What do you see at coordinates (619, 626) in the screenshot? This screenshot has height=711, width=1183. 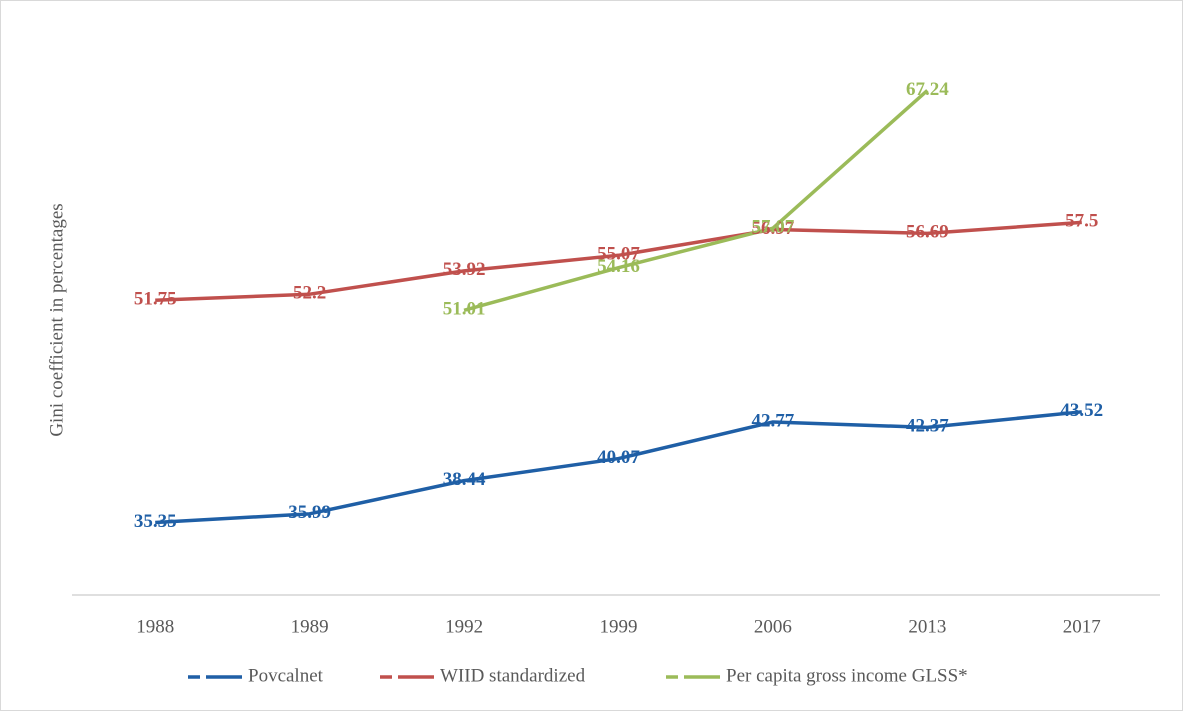 I see `x-tick-label: 1999` at bounding box center [619, 626].